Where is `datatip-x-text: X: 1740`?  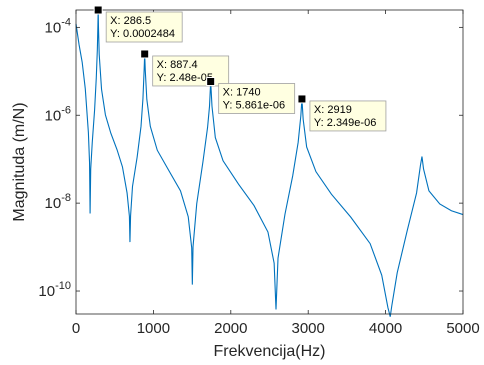
datatip-x-text: X: 1740 is located at coordinates (242, 93).